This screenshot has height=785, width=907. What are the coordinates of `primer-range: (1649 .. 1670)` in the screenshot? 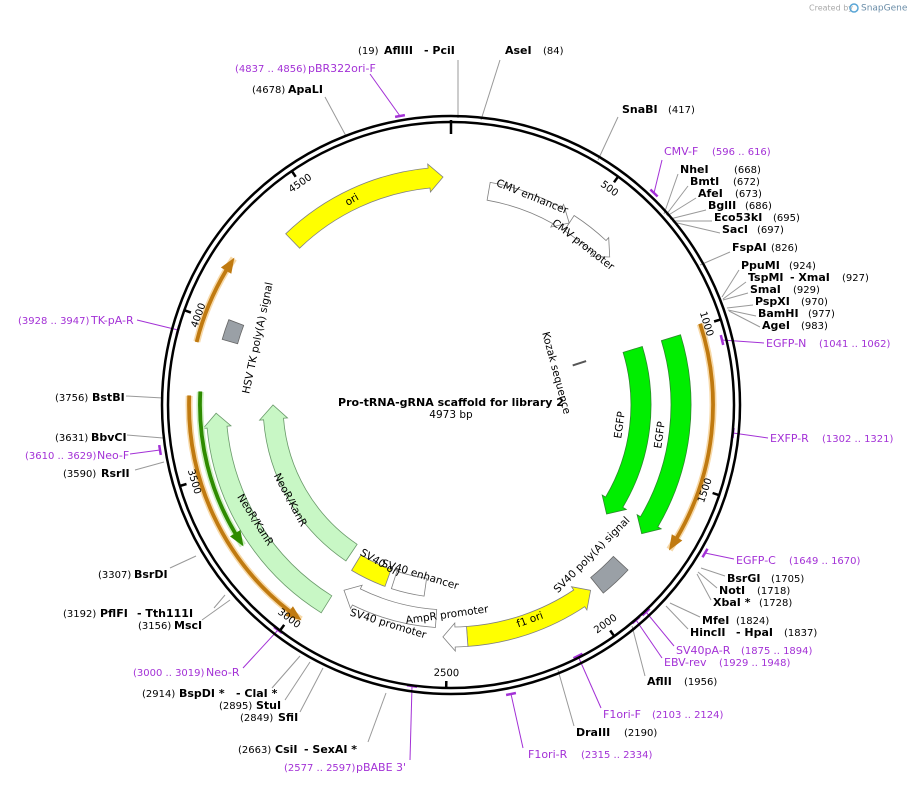 It's located at (825, 561).